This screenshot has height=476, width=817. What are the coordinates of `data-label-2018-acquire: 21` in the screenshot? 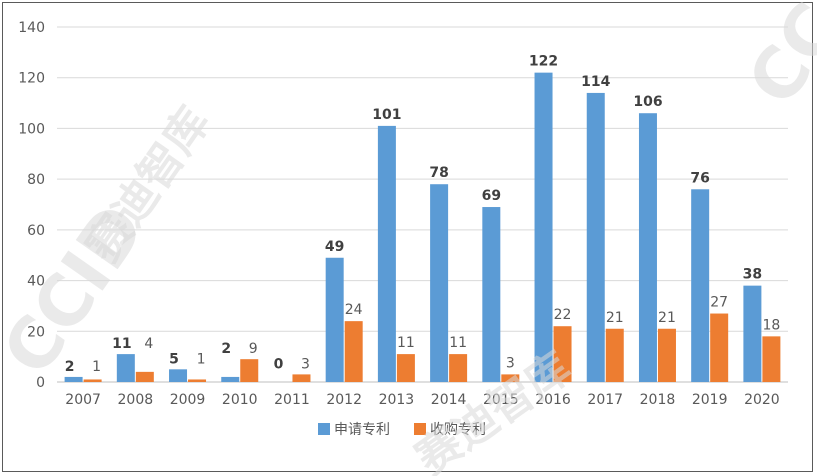 It's located at (667, 318).